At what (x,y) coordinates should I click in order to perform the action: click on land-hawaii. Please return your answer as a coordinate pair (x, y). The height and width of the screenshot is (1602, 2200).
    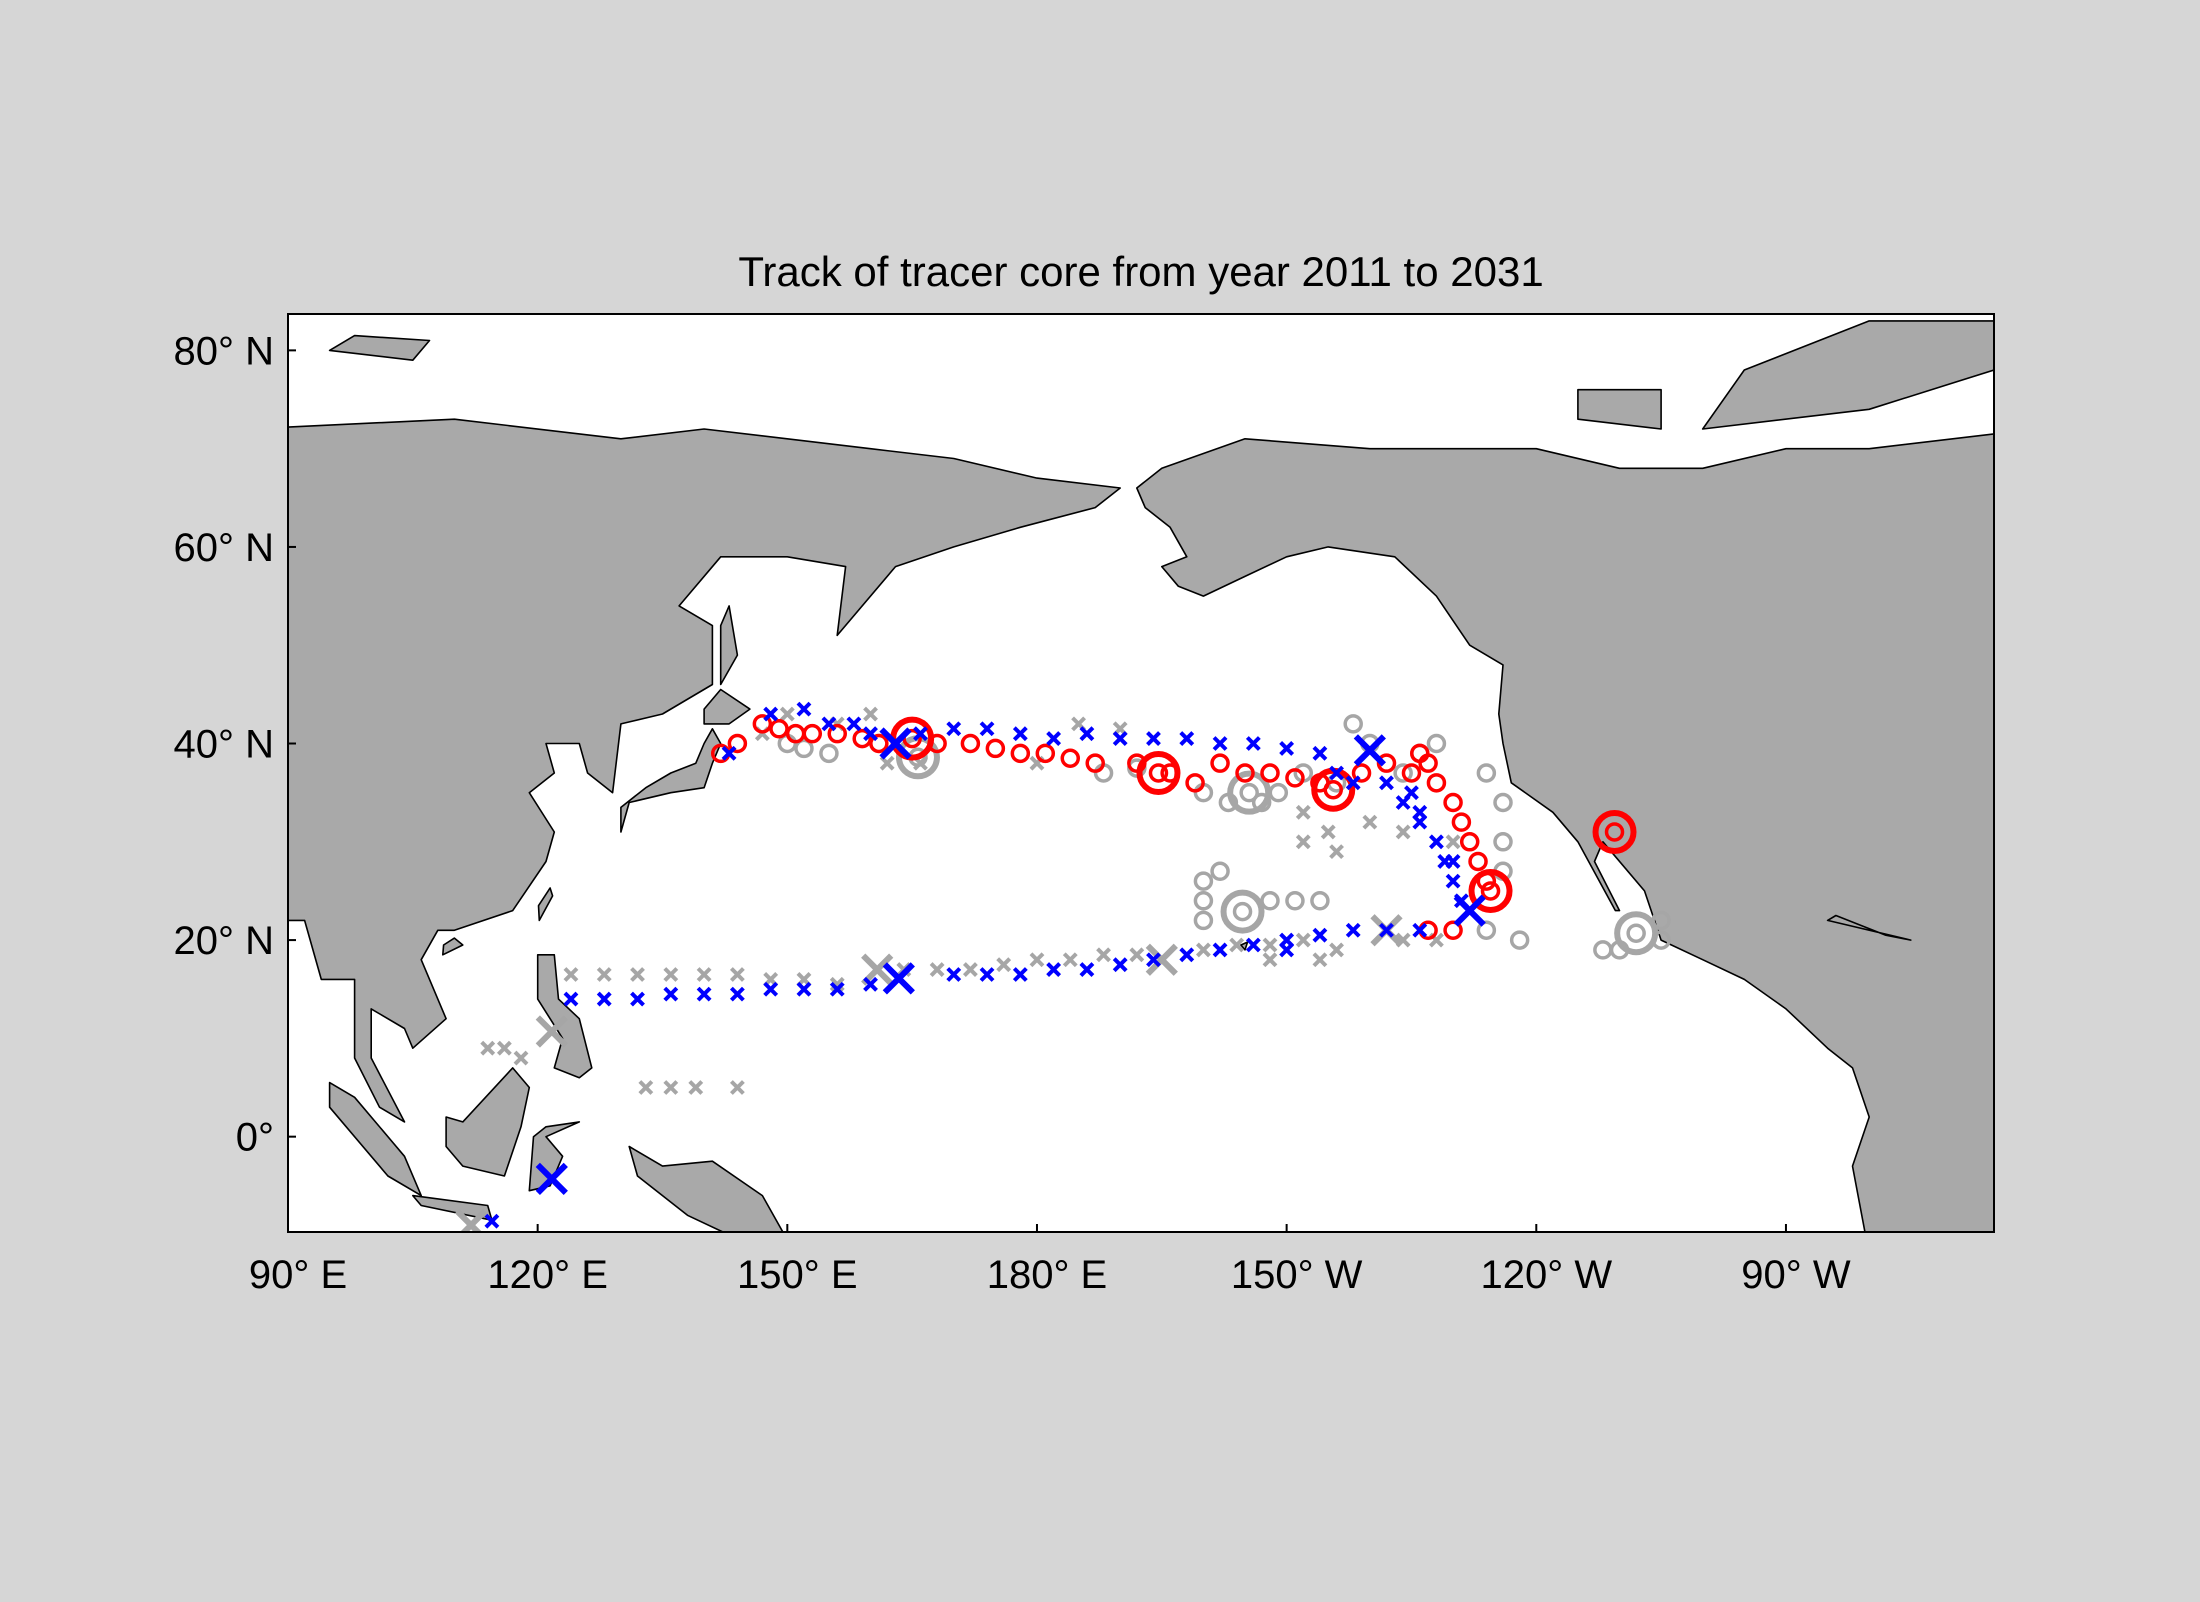
    Looking at the image, I should click on (1244, 946).